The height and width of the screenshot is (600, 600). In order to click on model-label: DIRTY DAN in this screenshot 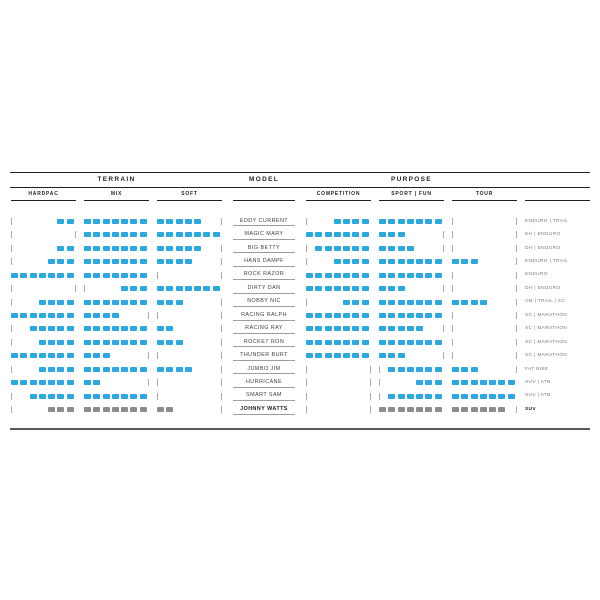, I will do `click(264, 287)`.